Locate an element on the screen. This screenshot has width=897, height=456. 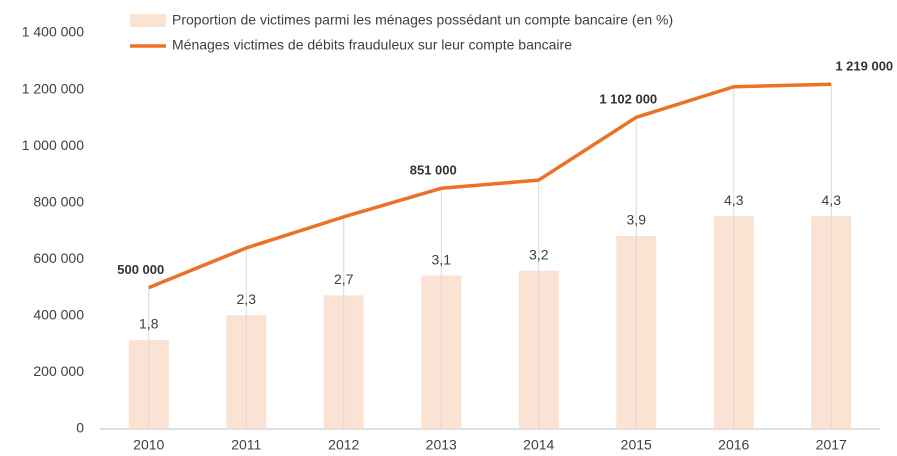
y-tick-label: 1 400 000 is located at coordinates (53, 32).